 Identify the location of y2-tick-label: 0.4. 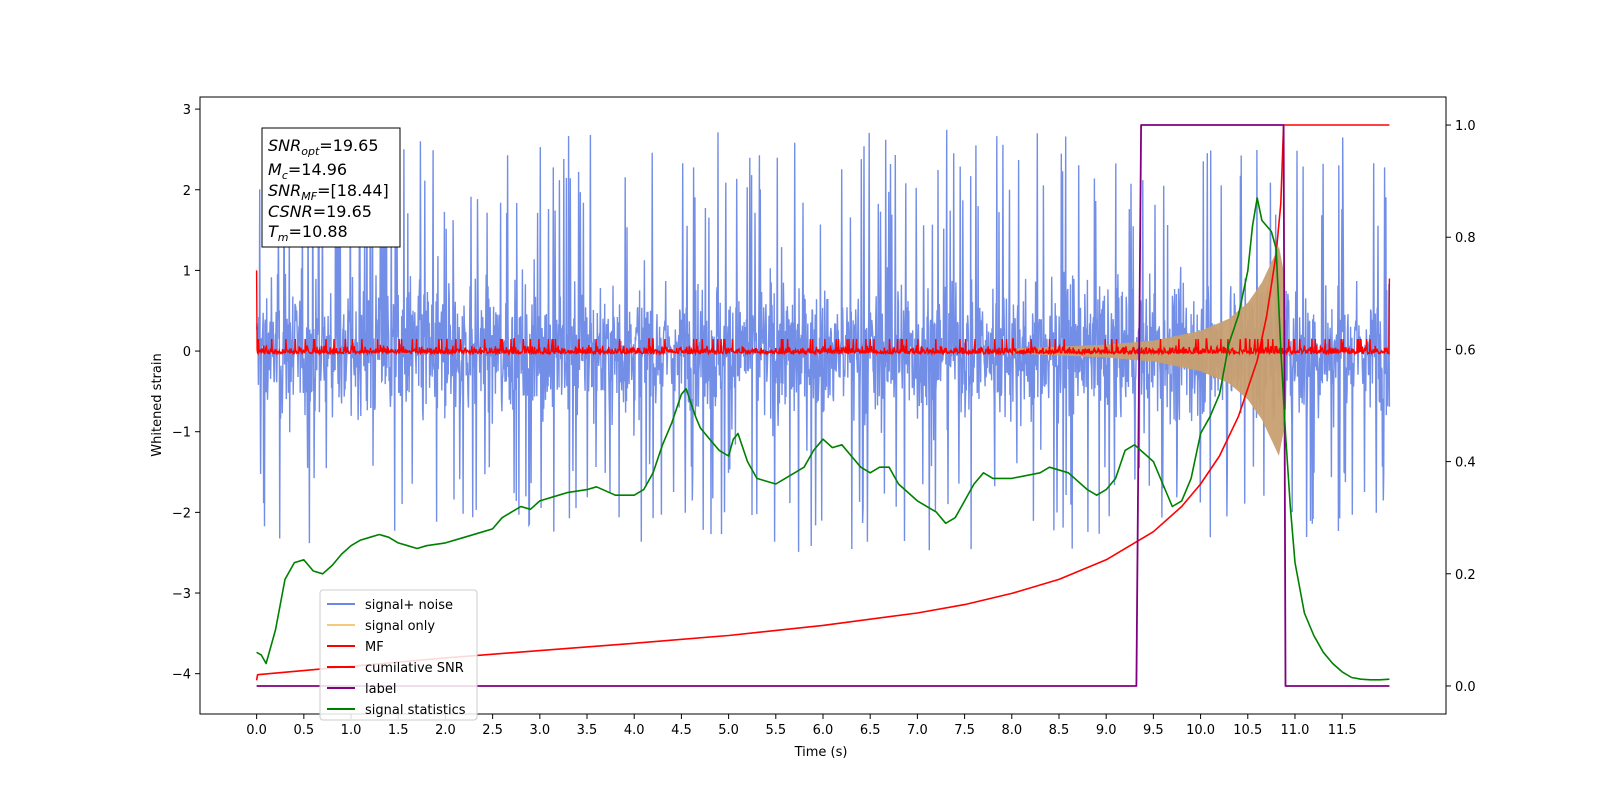
(1465, 463).